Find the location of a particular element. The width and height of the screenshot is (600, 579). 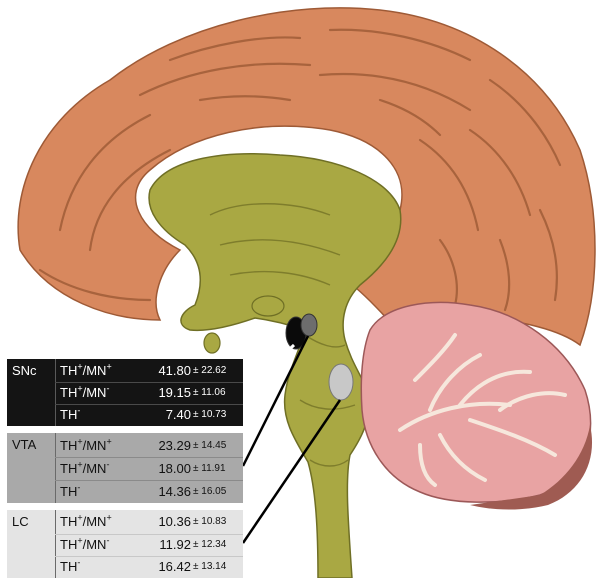

locus-coeruleus-marker is located at coordinates (341, 382).